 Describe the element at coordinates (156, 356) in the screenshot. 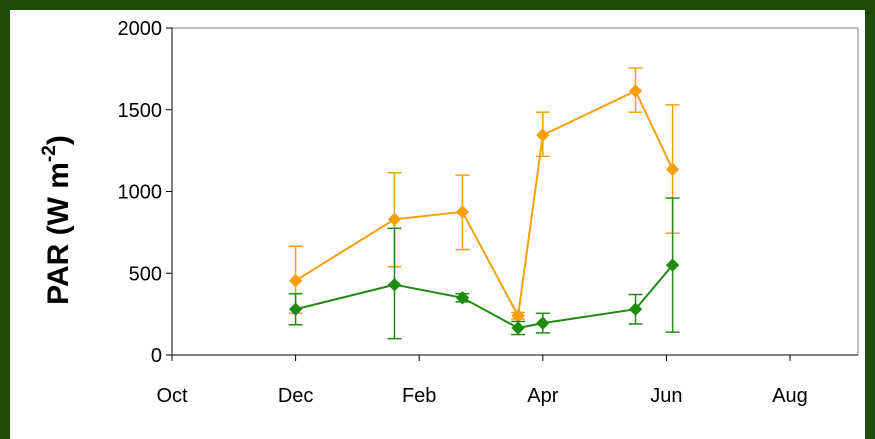

I see `y-tick-label: 0` at that location.